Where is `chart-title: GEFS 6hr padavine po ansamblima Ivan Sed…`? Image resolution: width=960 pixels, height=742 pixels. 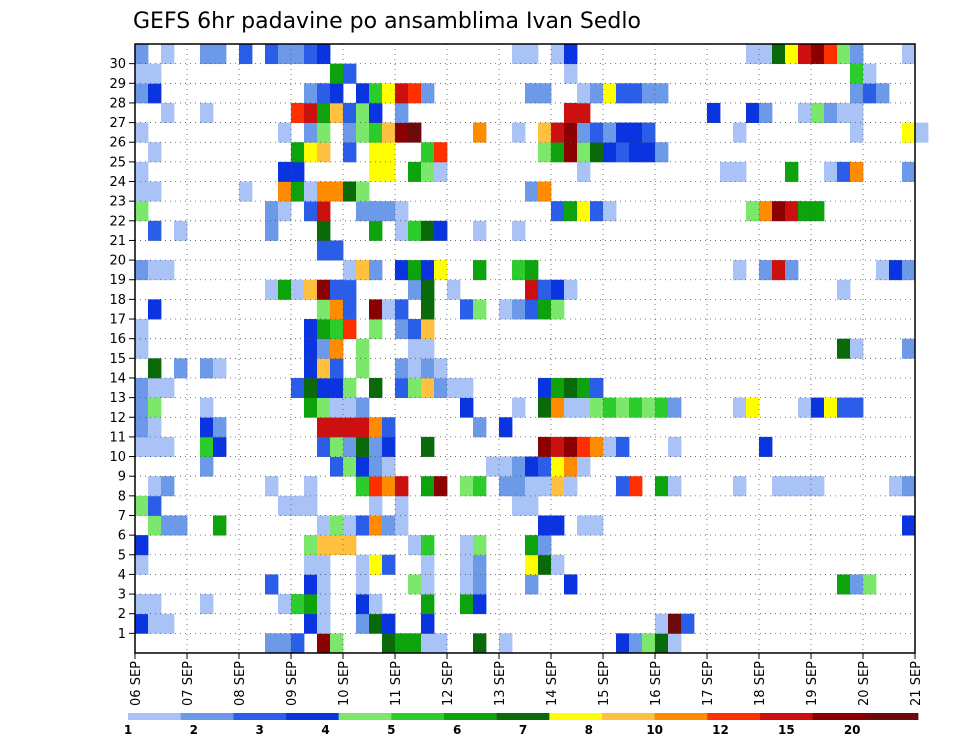 chart-title: GEFS 6hr padavine po ansamblima Ivan Sed… is located at coordinates (387, 21).